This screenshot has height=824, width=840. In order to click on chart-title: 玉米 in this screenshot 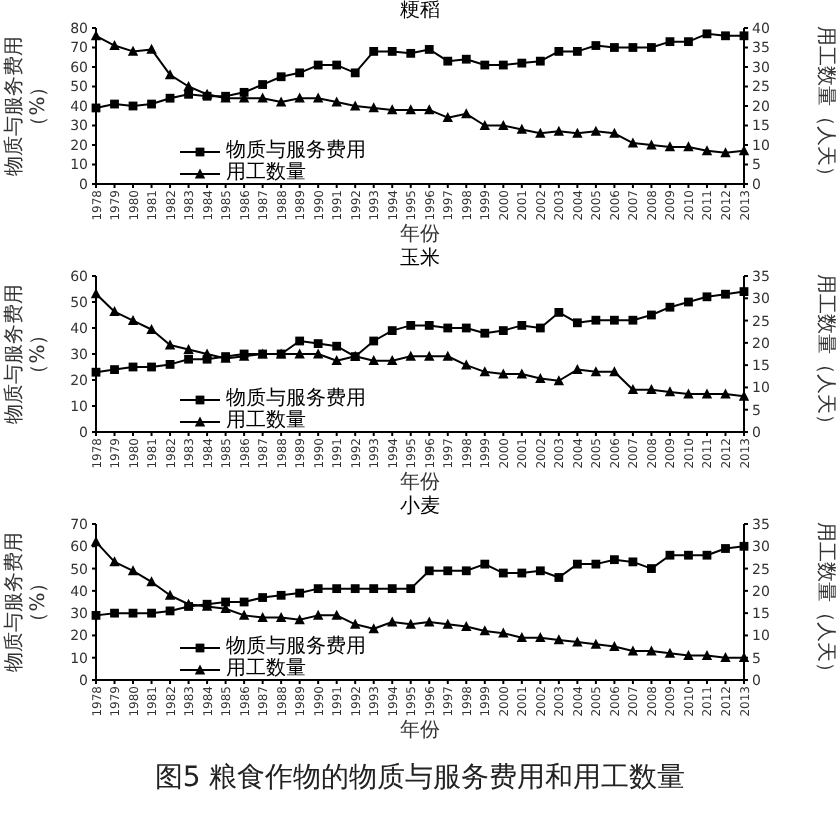, I will do `click(420, 259)`.